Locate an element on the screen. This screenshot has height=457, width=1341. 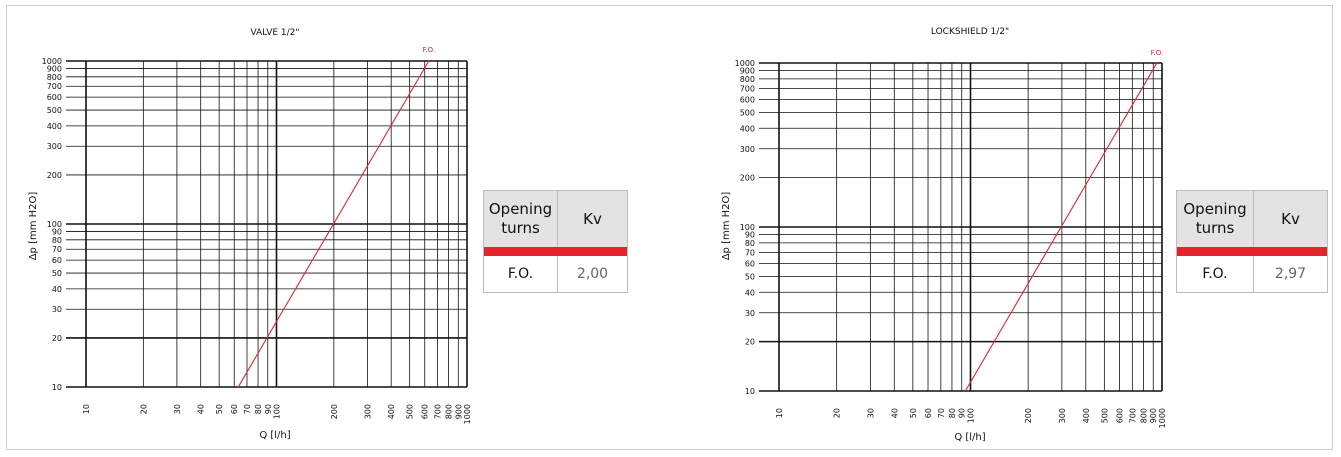
kv-table-row: F.O. 2,97 is located at coordinates (1252, 274).